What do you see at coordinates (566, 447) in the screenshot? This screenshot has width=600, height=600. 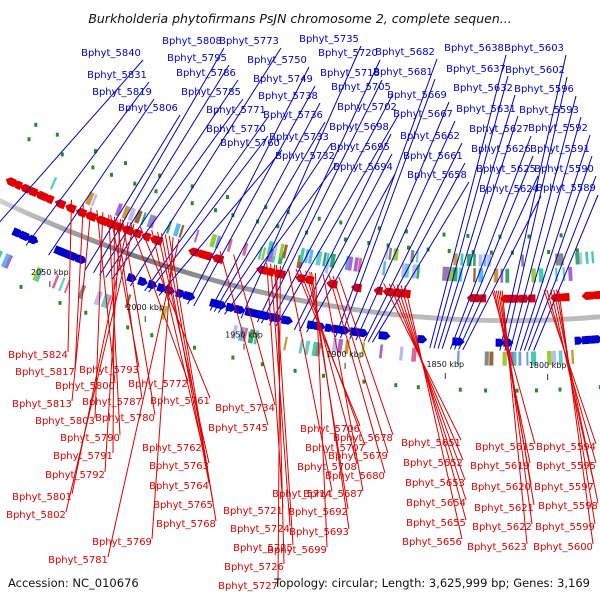 I see `reverse-gene-label: Bphyt_5594` at bounding box center [566, 447].